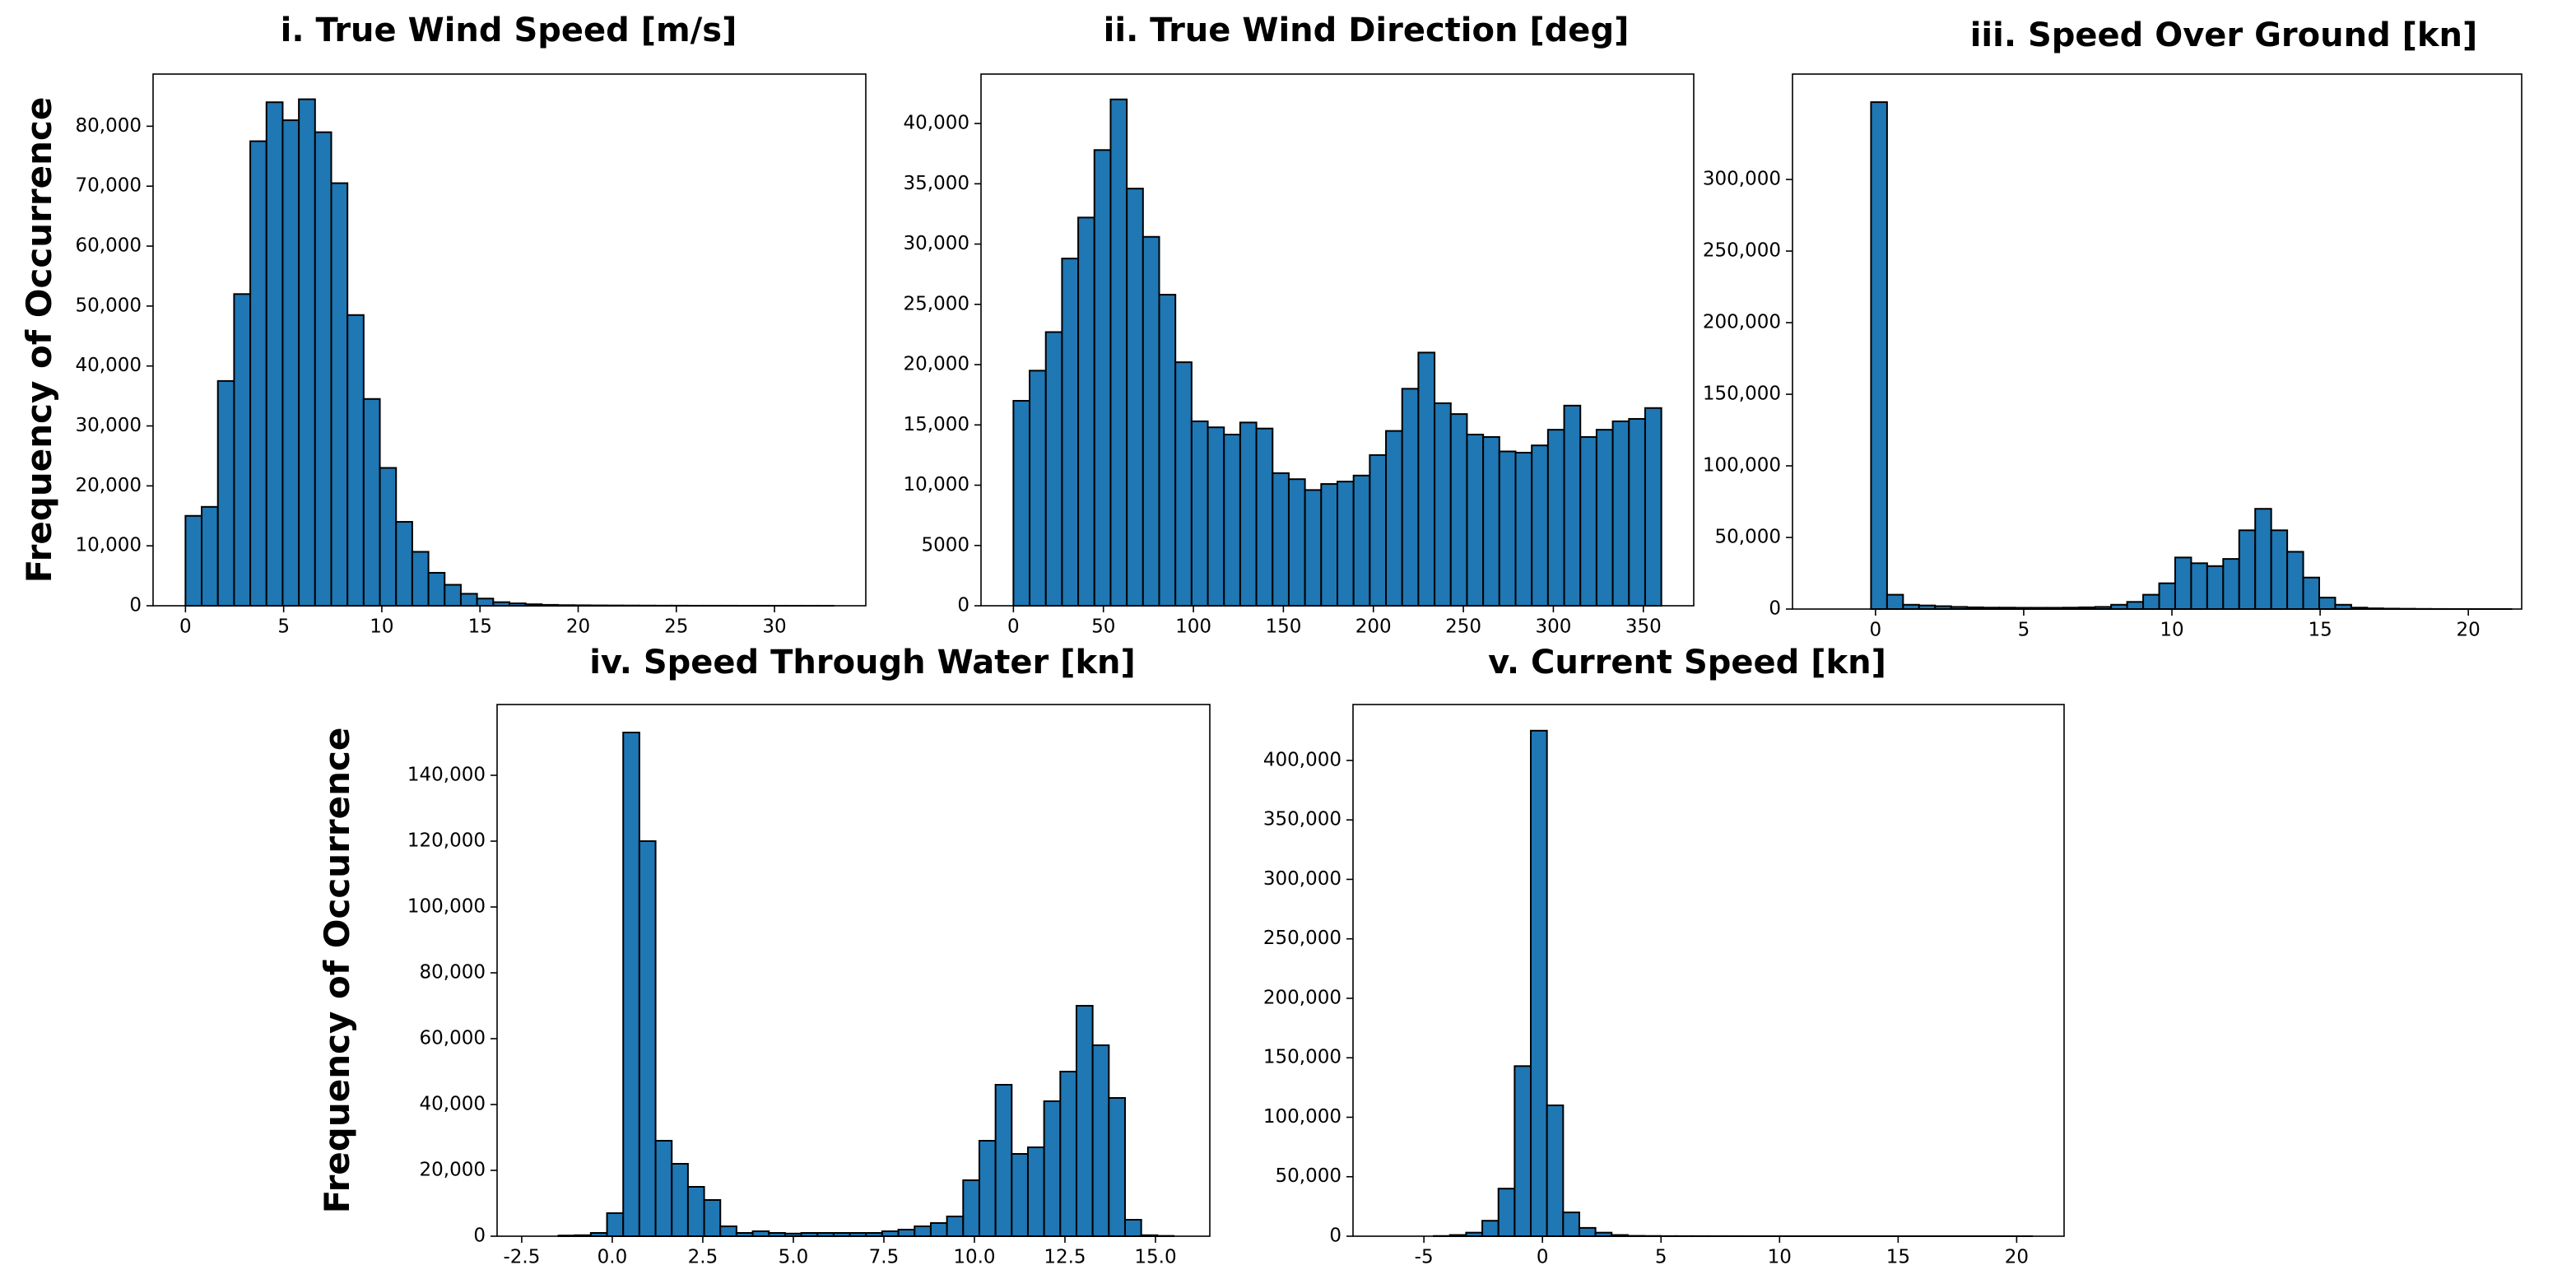 The width and height of the screenshot is (2576, 1279). What do you see at coordinates (1155, 1257) in the screenshot?
I see `x-tick-label: 15.0` at bounding box center [1155, 1257].